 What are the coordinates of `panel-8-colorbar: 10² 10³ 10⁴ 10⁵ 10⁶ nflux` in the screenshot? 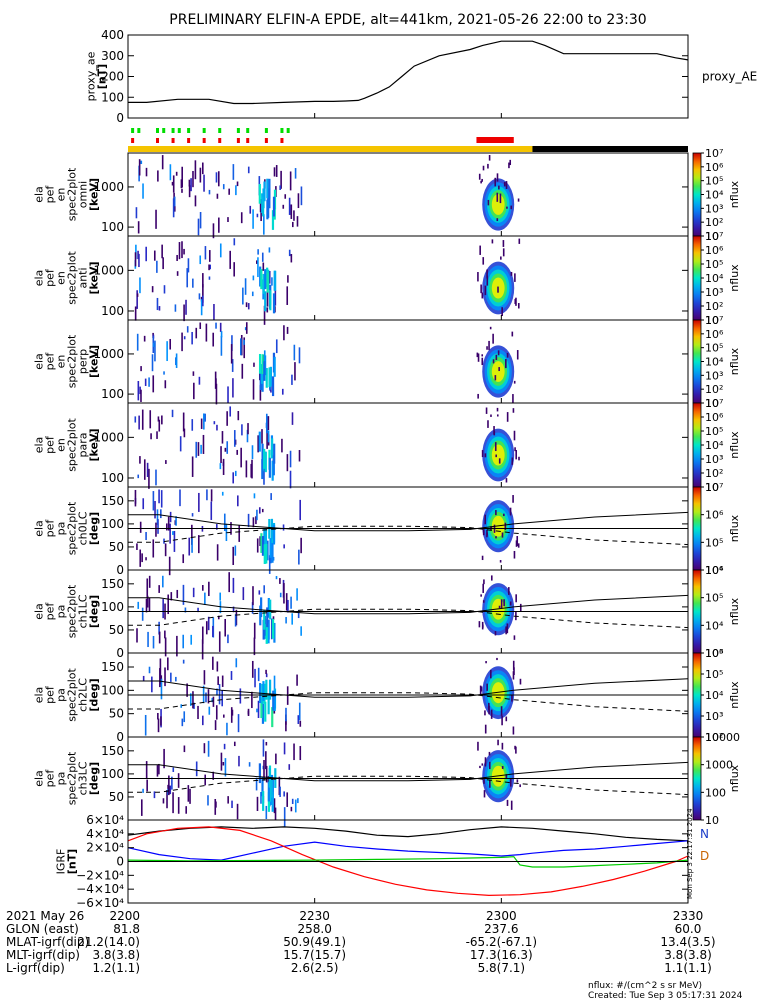 It's located at (716, 695).